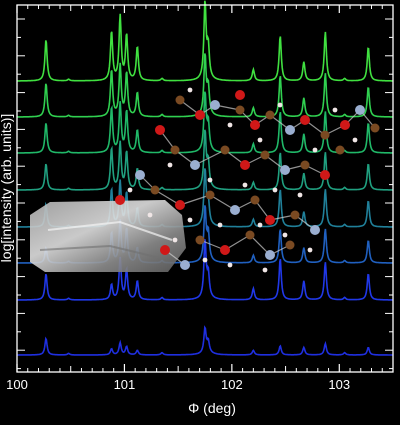  What do you see at coordinates (232, 384) in the screenshot?
I see `x-tick-label: 102` at bounding box center [232, 384].